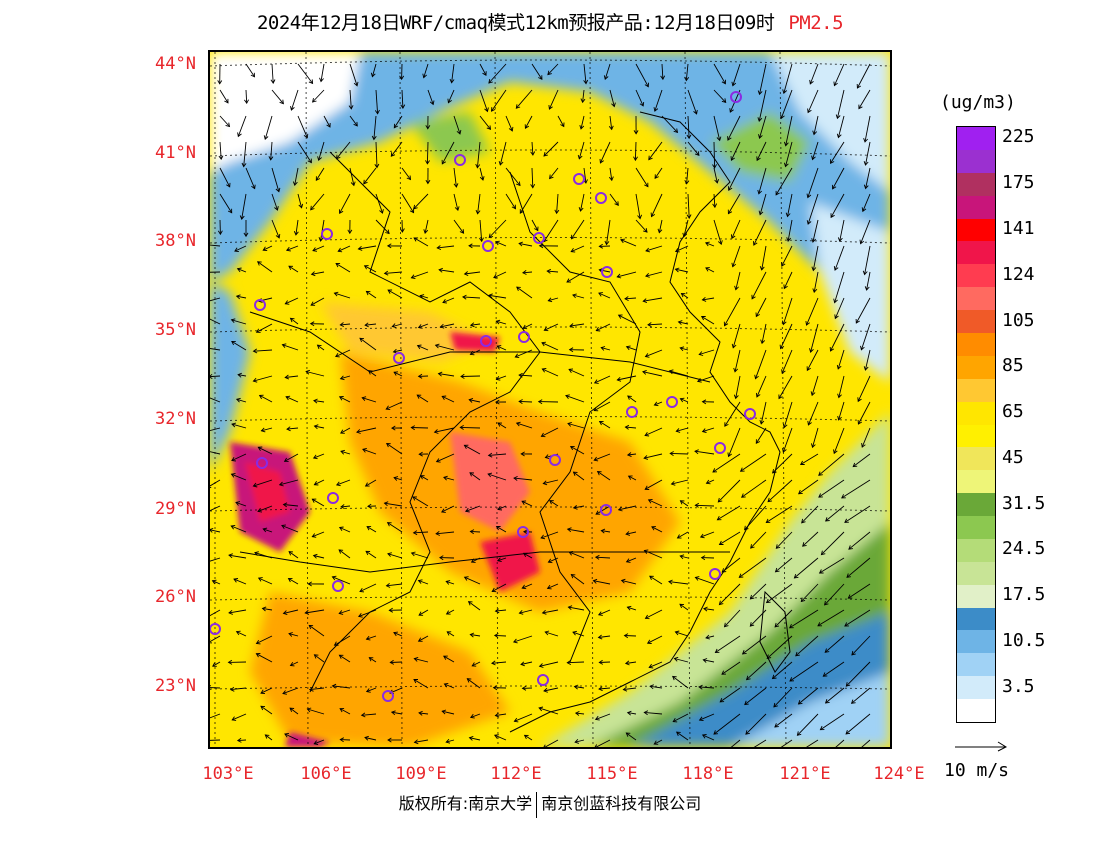 The width and height of the screenshot is (1100, 850). What do you see at coordinates (621, 803) in the screenshot?
I see `copyright-right: 南京创蓝科技有限公司` at bounding box center [621, 803].